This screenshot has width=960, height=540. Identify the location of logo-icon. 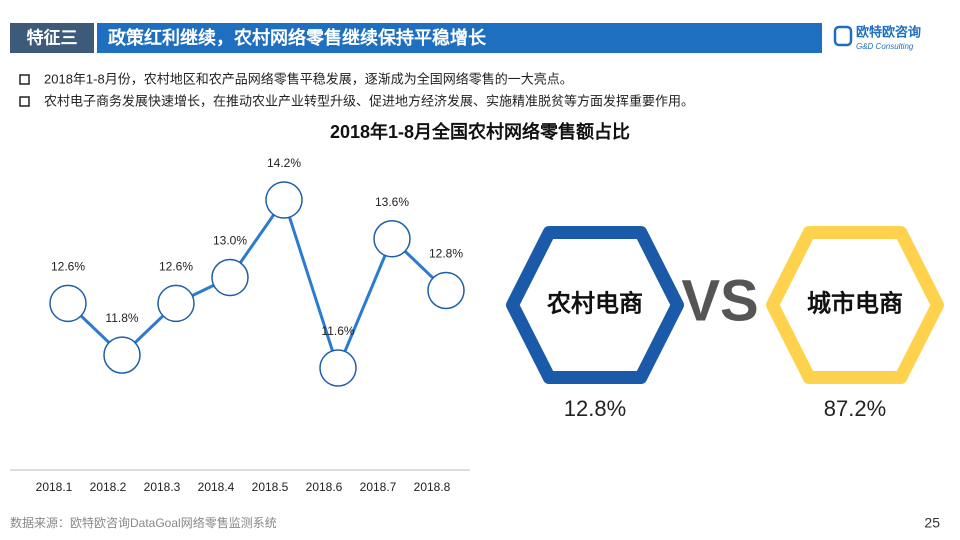
(843, 36).